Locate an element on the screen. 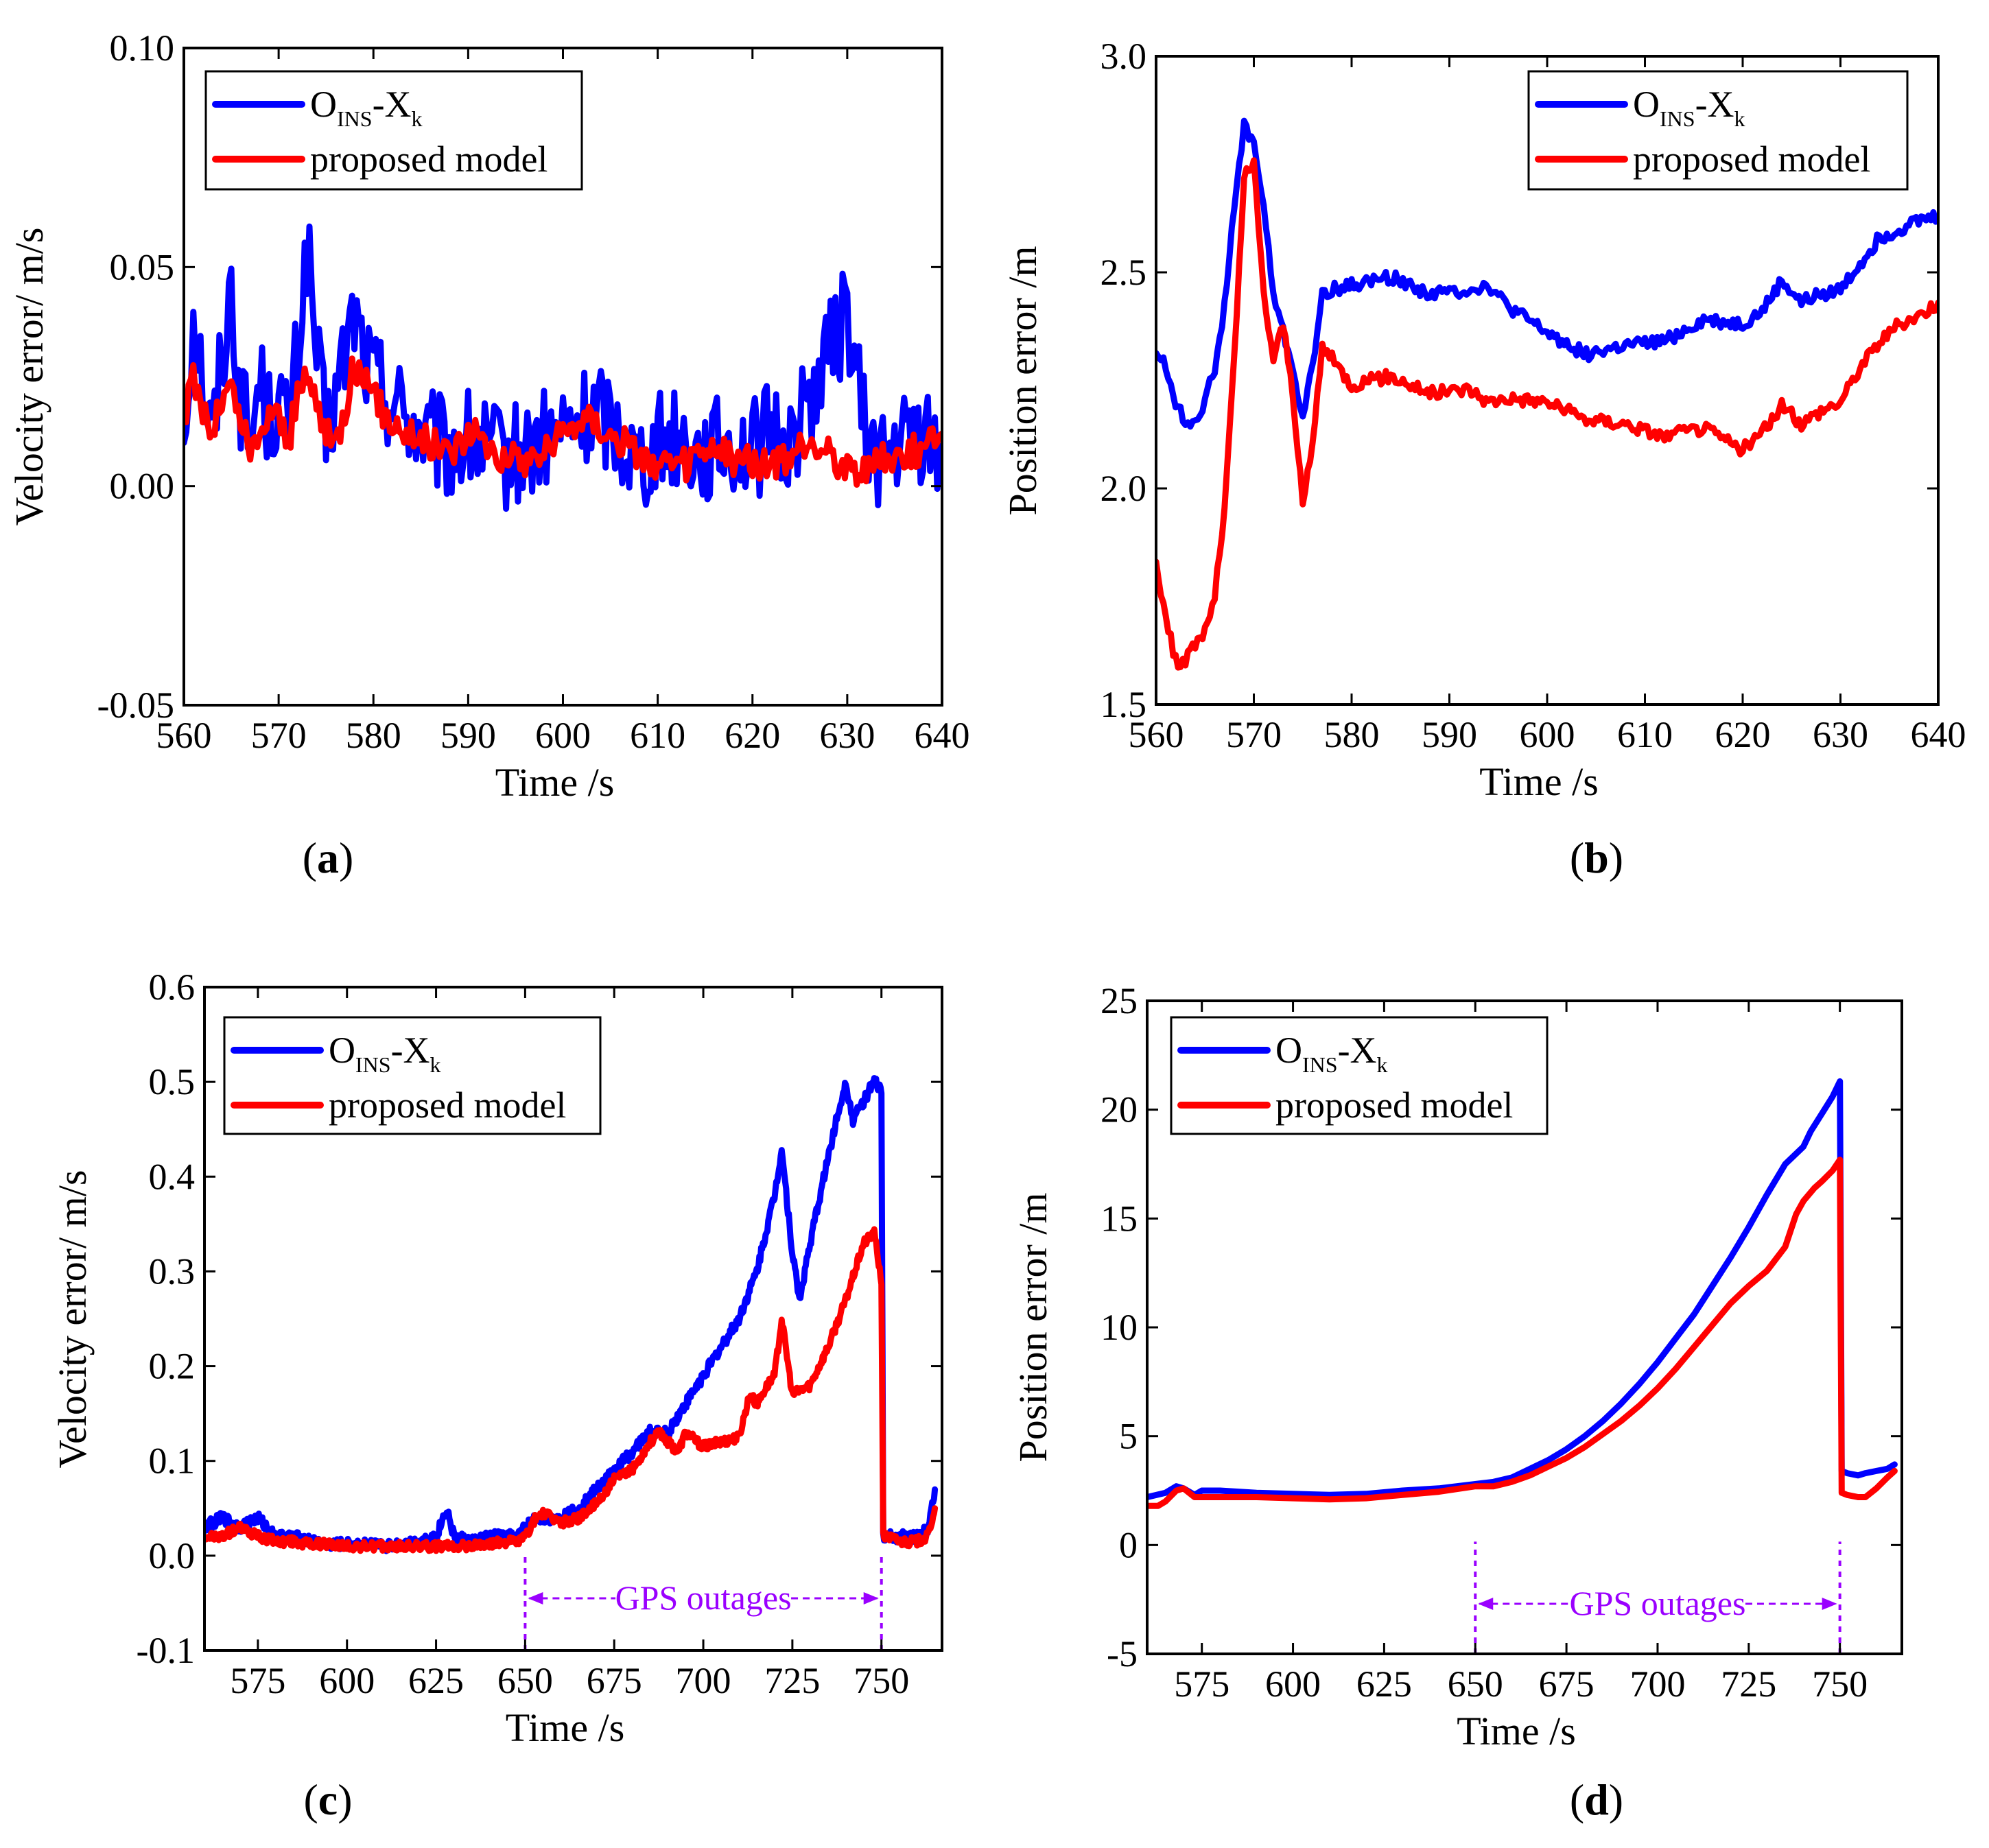 The width and height of the screenshot is (1989, 1848). panel-label: (d) is located at coordinates (1596, 1800).